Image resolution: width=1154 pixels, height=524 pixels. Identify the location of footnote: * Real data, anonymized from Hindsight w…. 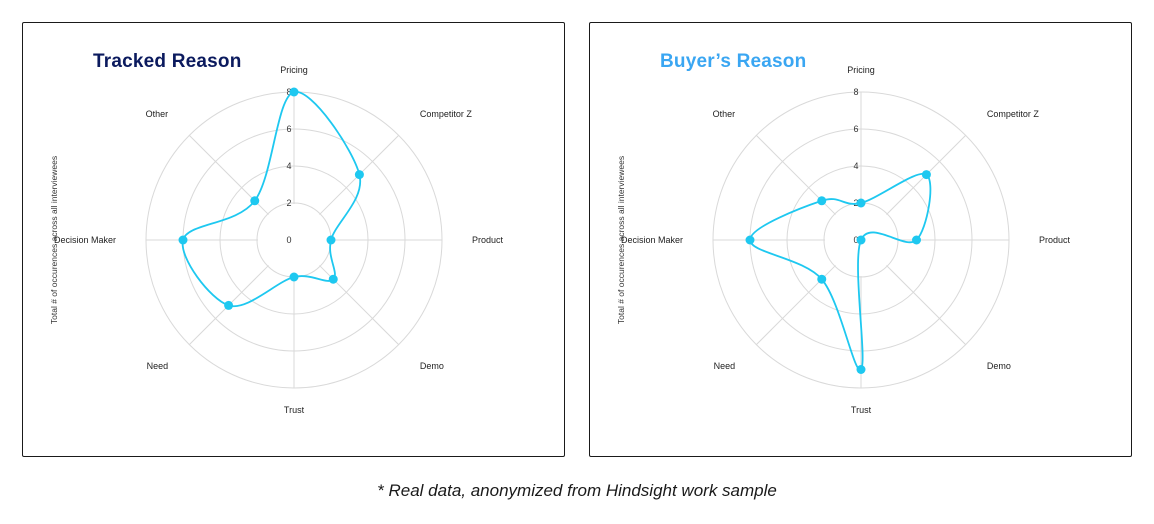
(577, 490).